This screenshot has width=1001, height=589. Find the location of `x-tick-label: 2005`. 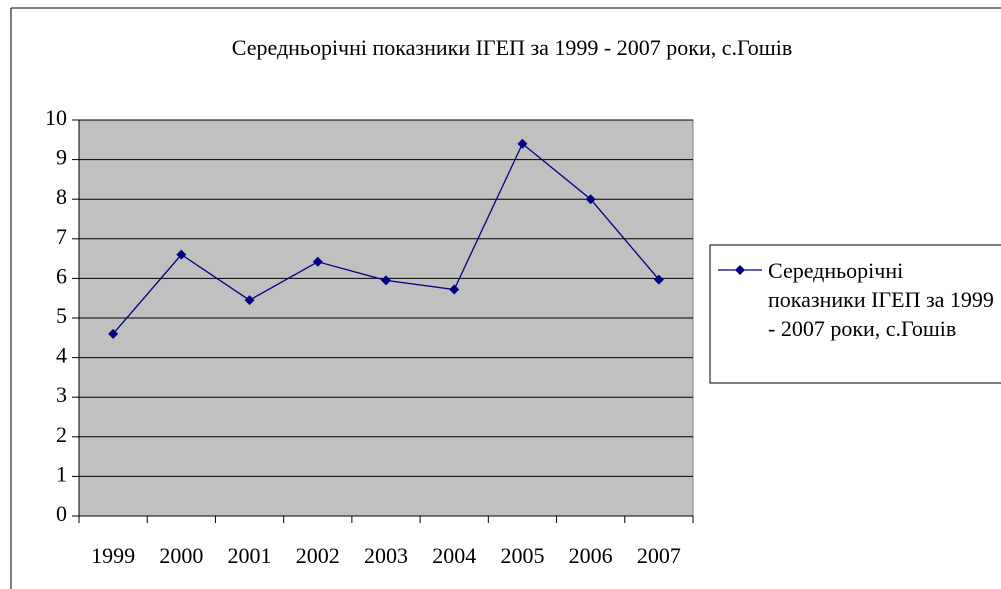

x-tick-label: 2005 is located at coordinates (522, 555).